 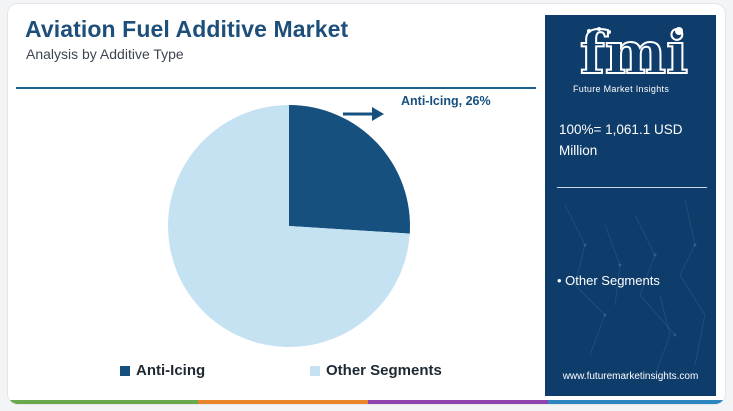 What do you see at coordinates (349, 169) in the screenshot?
I see `pie-slice-anti-icing` at bounding box center [349, 169].